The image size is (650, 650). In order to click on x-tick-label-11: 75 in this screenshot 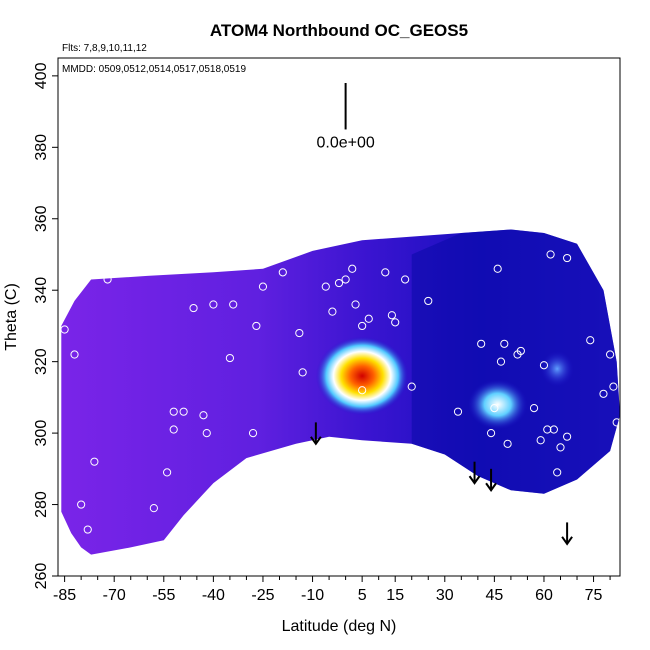, I will do `click(594, 595)`.